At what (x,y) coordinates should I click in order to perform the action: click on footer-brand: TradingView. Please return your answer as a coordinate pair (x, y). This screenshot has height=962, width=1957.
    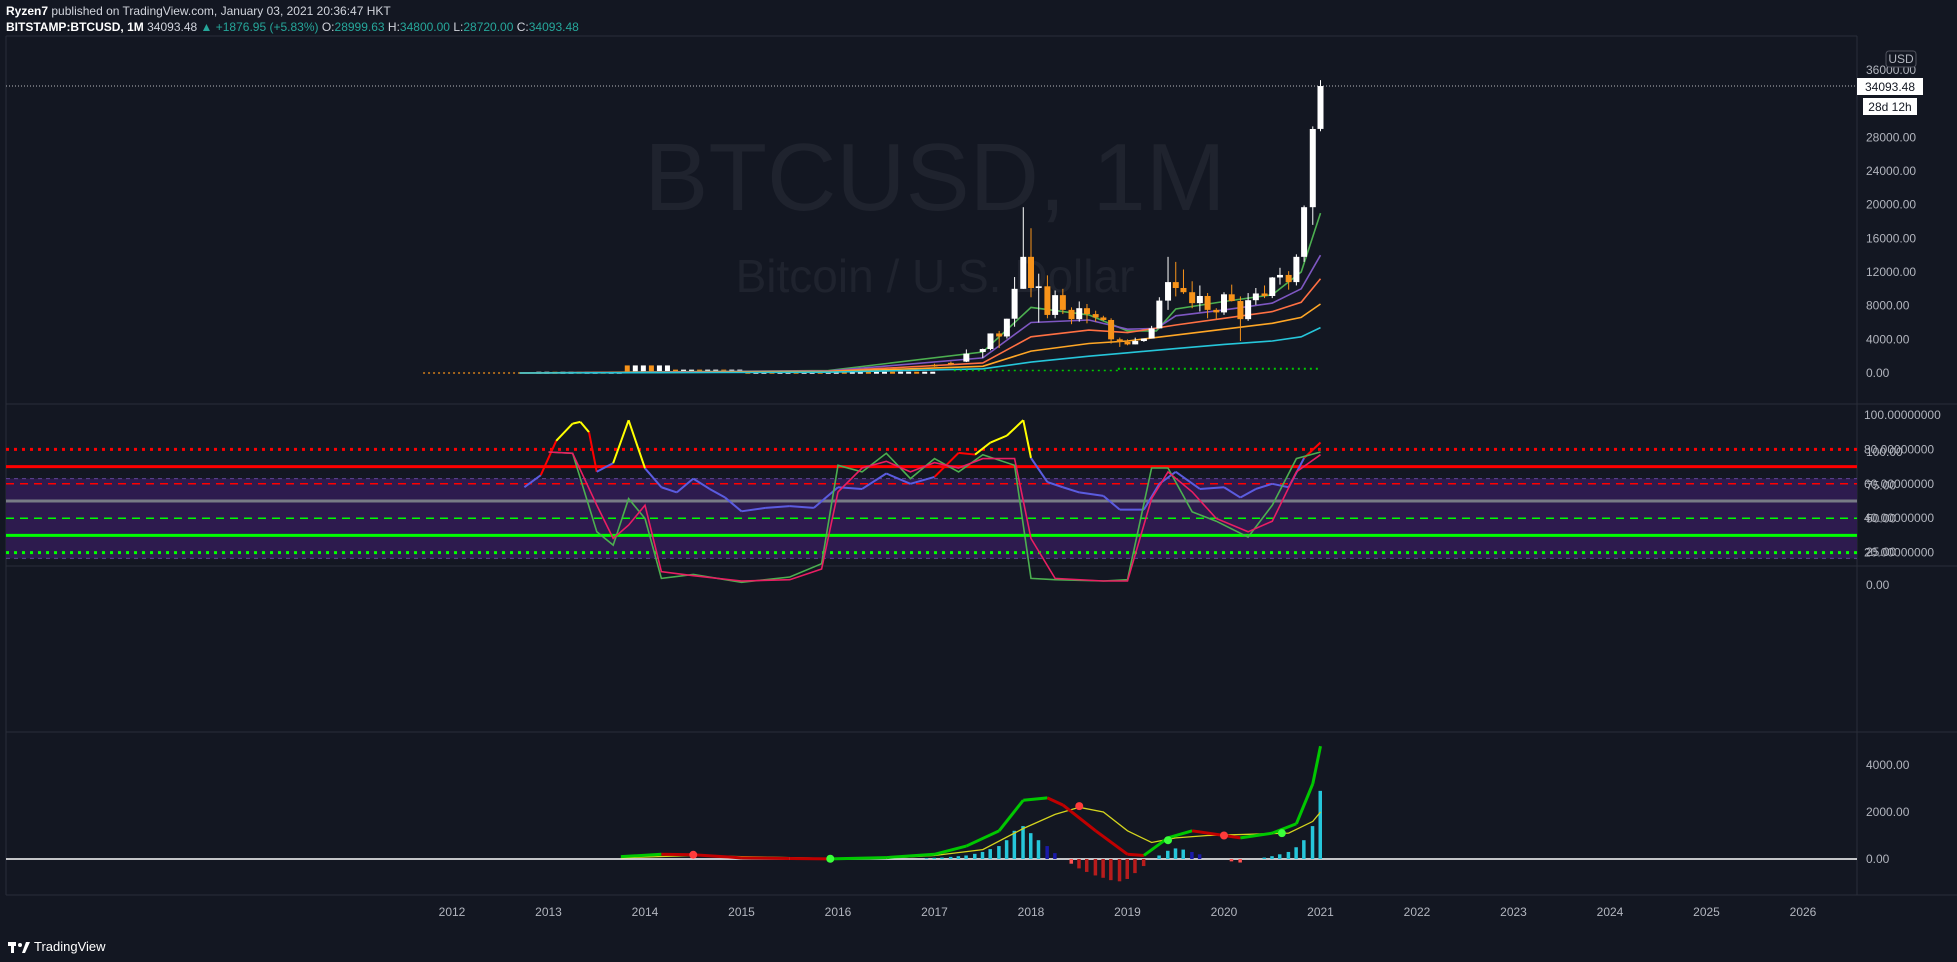
    Looking at the image, I should click on (57, 946).